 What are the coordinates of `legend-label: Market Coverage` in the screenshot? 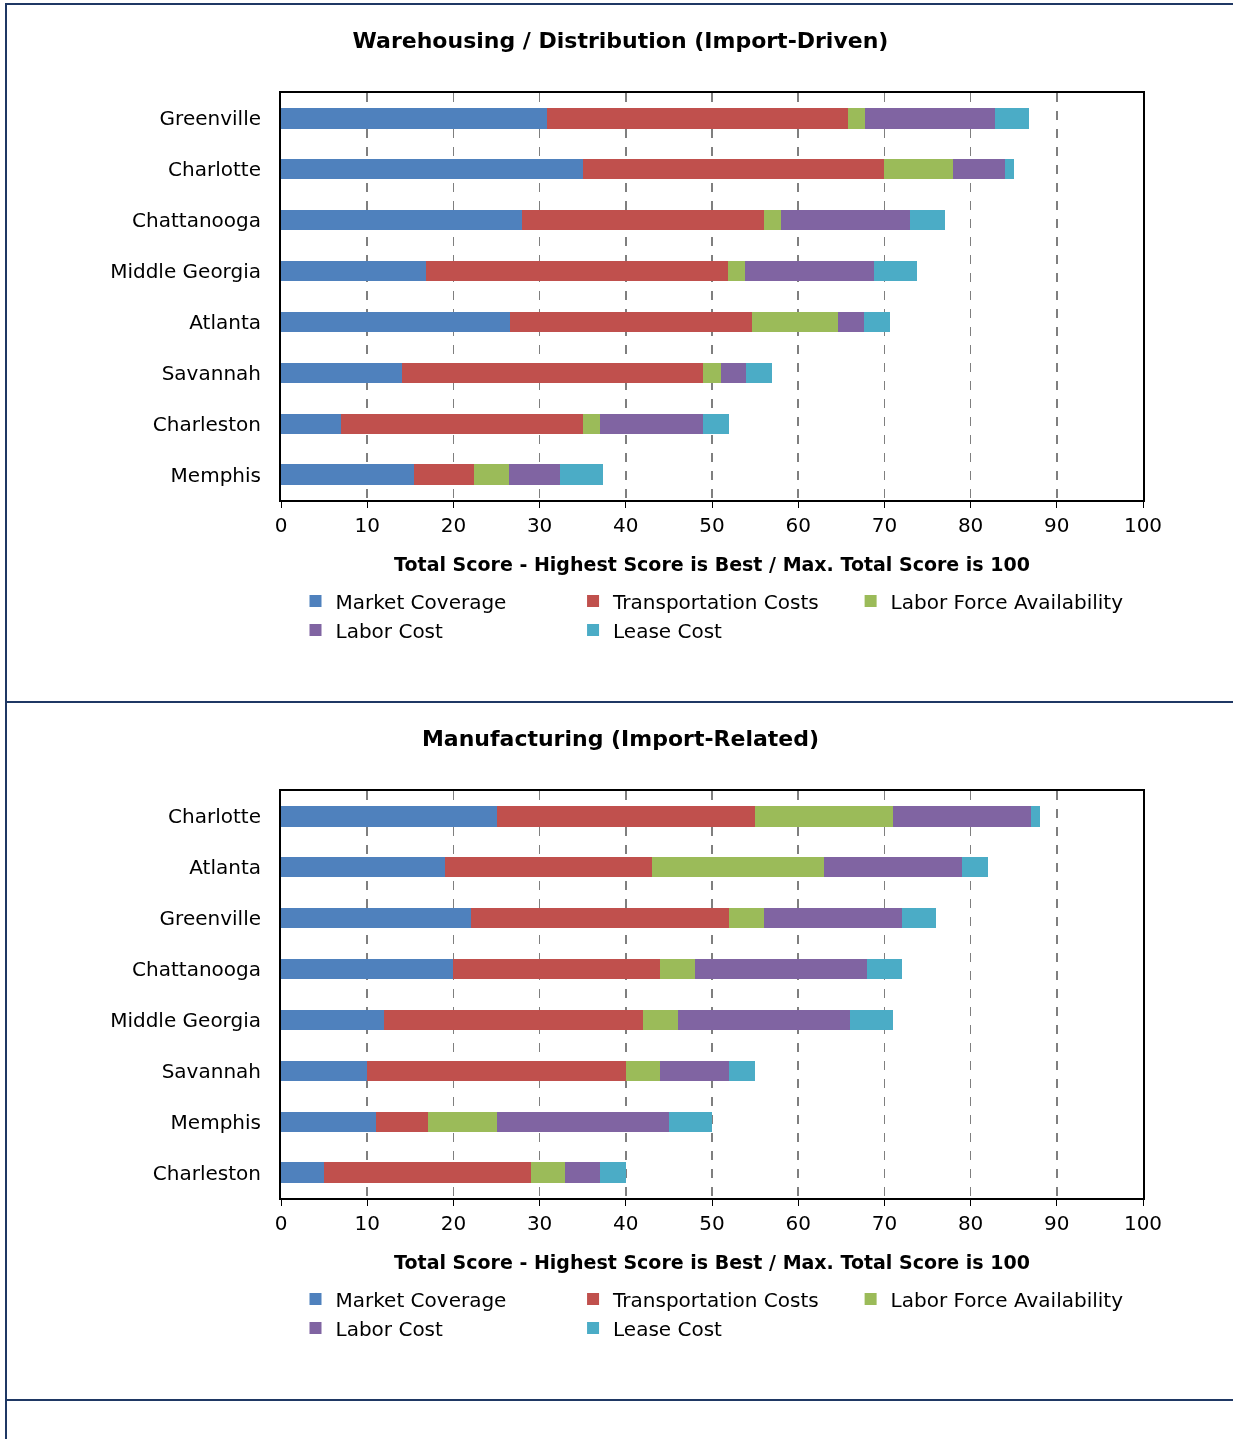 It's located at (421, 601).